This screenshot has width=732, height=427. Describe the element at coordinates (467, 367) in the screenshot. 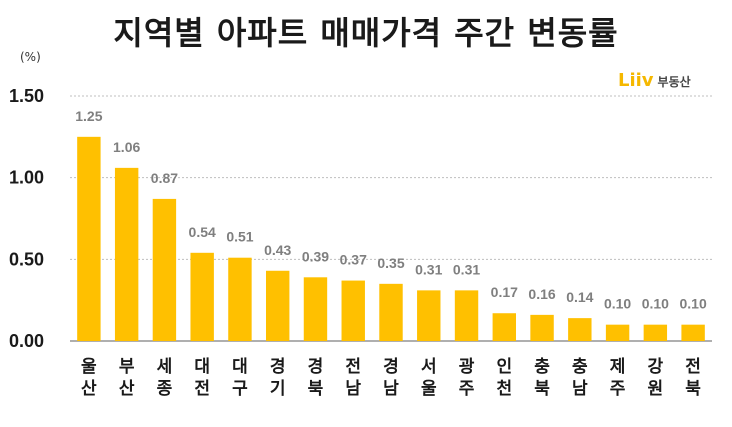

I see `x-category-label: 광` at that location.